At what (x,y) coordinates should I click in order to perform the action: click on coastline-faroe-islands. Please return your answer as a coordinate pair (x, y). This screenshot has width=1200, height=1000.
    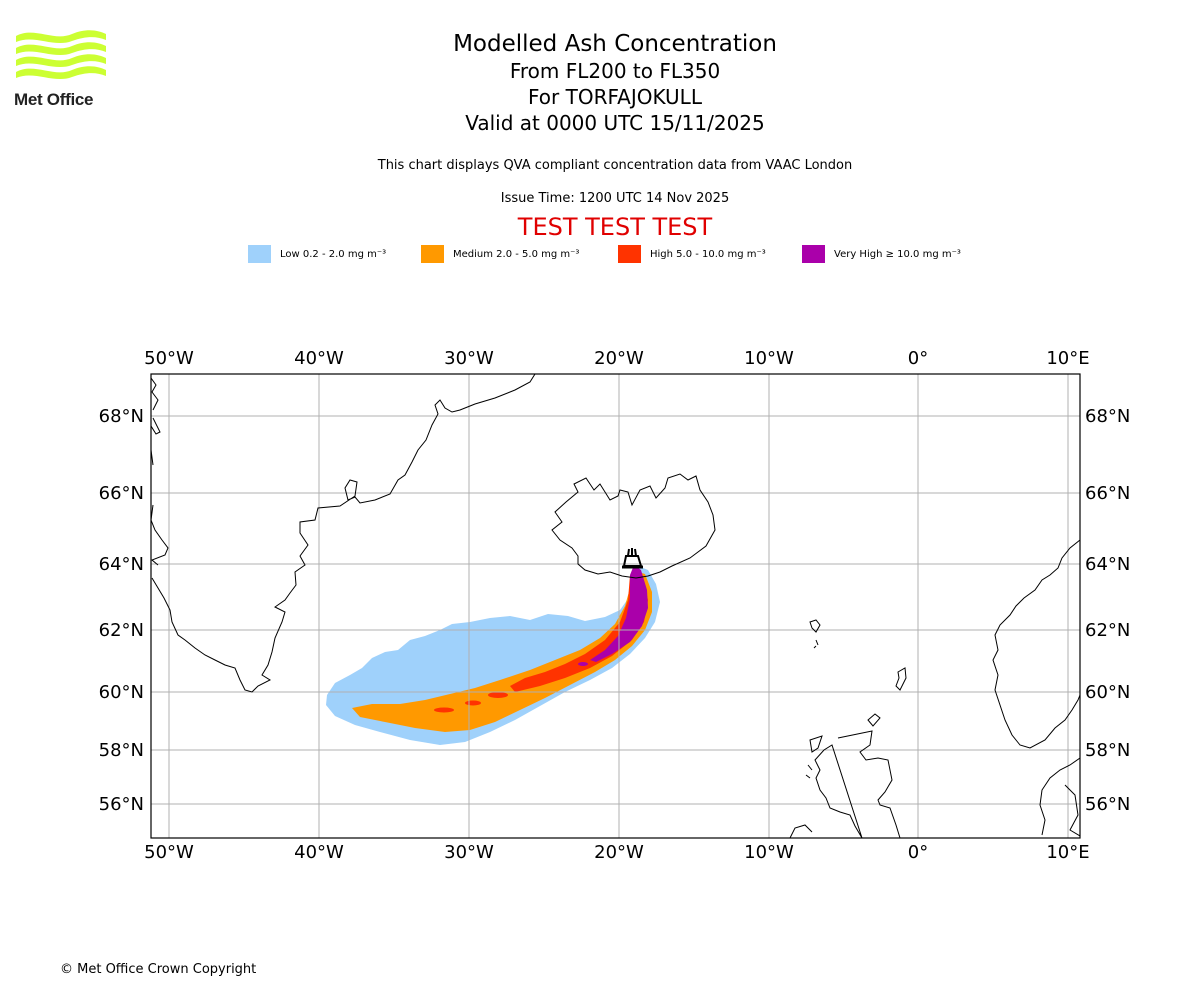
    Looking at the image, I should click on (815, 634).